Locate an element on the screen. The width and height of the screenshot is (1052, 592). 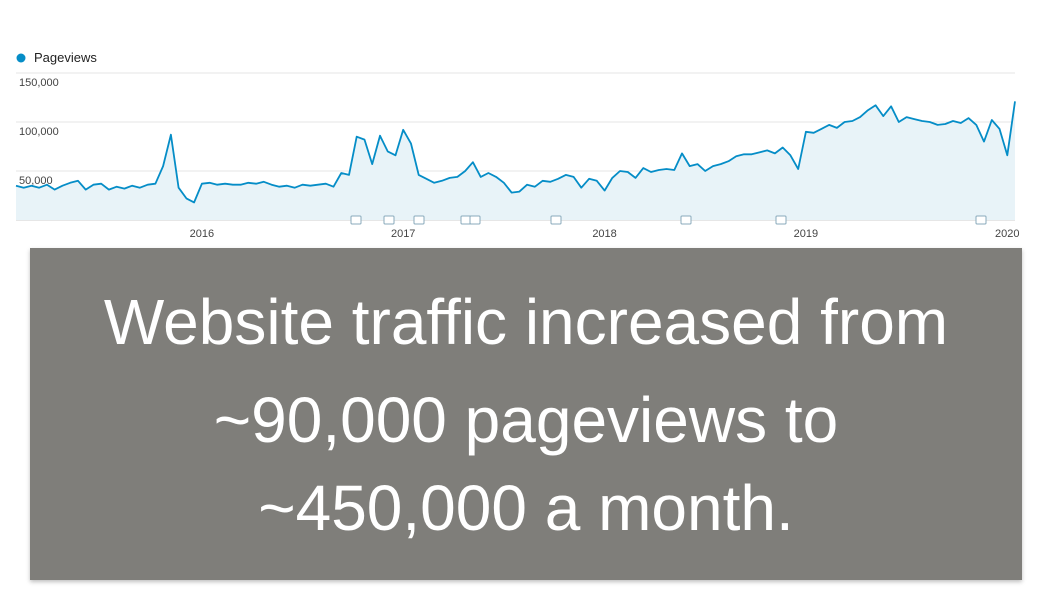
overlay-text: ~90,000 pageviews to is located at coordinates (526, 420).